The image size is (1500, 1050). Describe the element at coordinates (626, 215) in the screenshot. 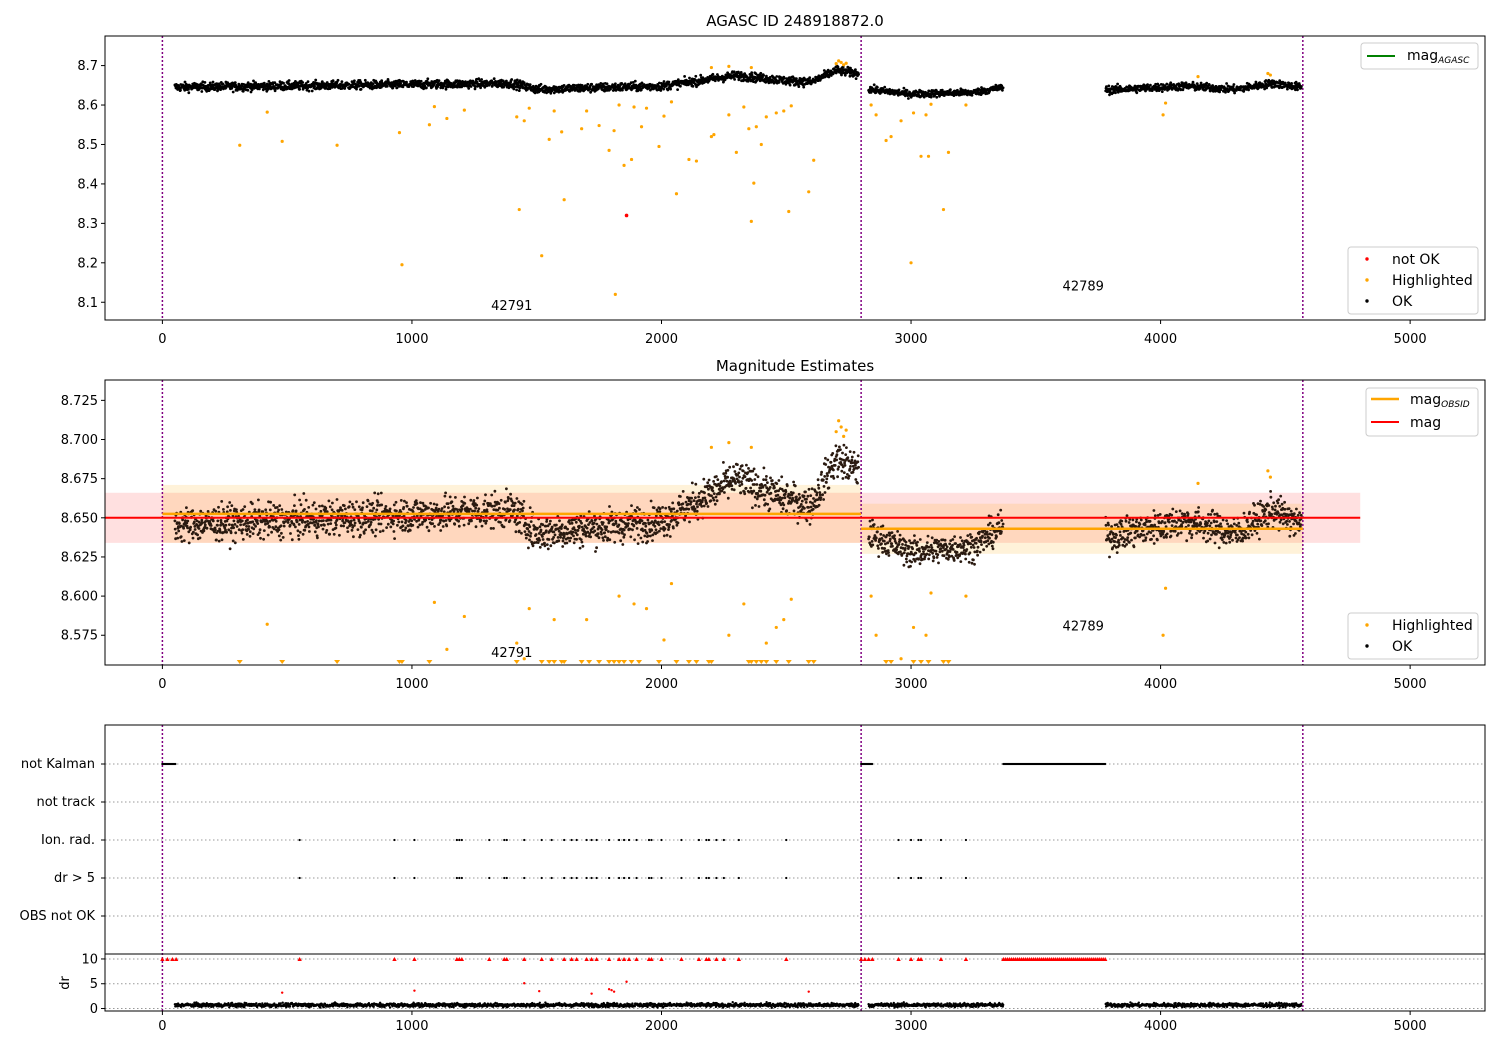

I see `not-ok-point` at that location.